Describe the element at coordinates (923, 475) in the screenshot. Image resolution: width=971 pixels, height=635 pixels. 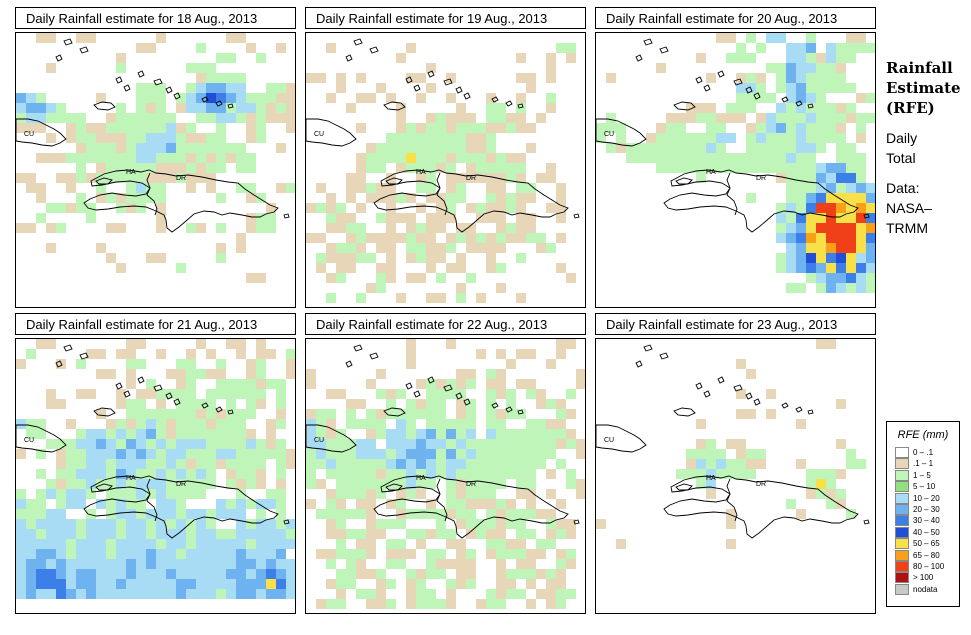
I see `legend-item: 1 – 5` at that location.